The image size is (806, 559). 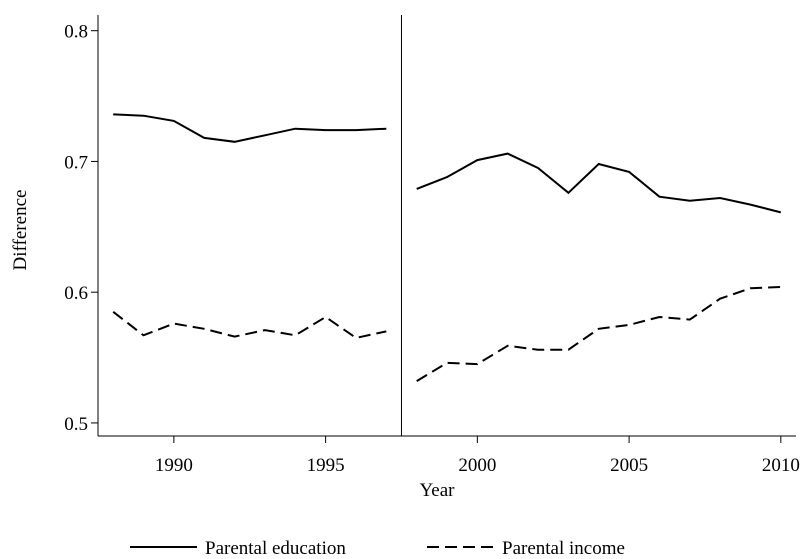 What do you see at coordinates (76, 32) in the screenshot?
I see `y-tick-label: 0.8` at bounding box center [76, 32].